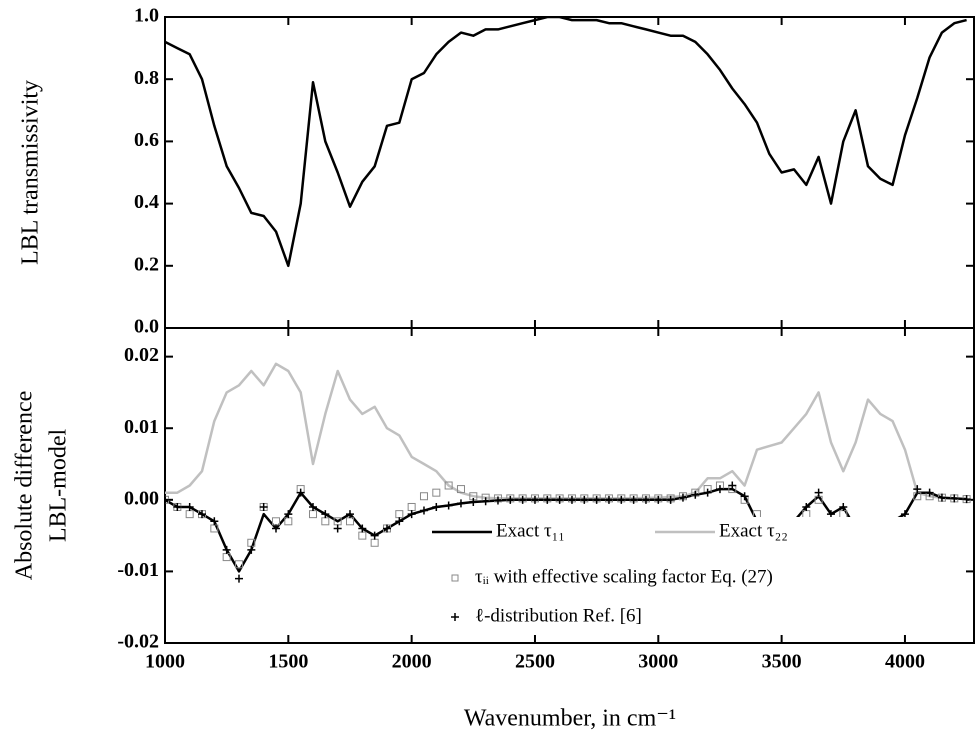 This screenshot has width=975, height=742. What do you see at coordinates (165, 662) in the screenshot?
I see `x-tick-label: 1000` at bounding box center [165, 662].